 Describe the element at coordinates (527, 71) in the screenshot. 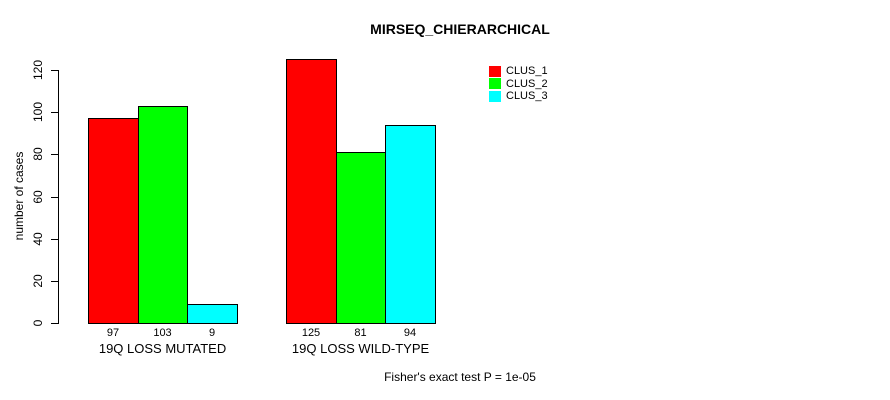

I see `legend-label: CLUS_1` at that location.